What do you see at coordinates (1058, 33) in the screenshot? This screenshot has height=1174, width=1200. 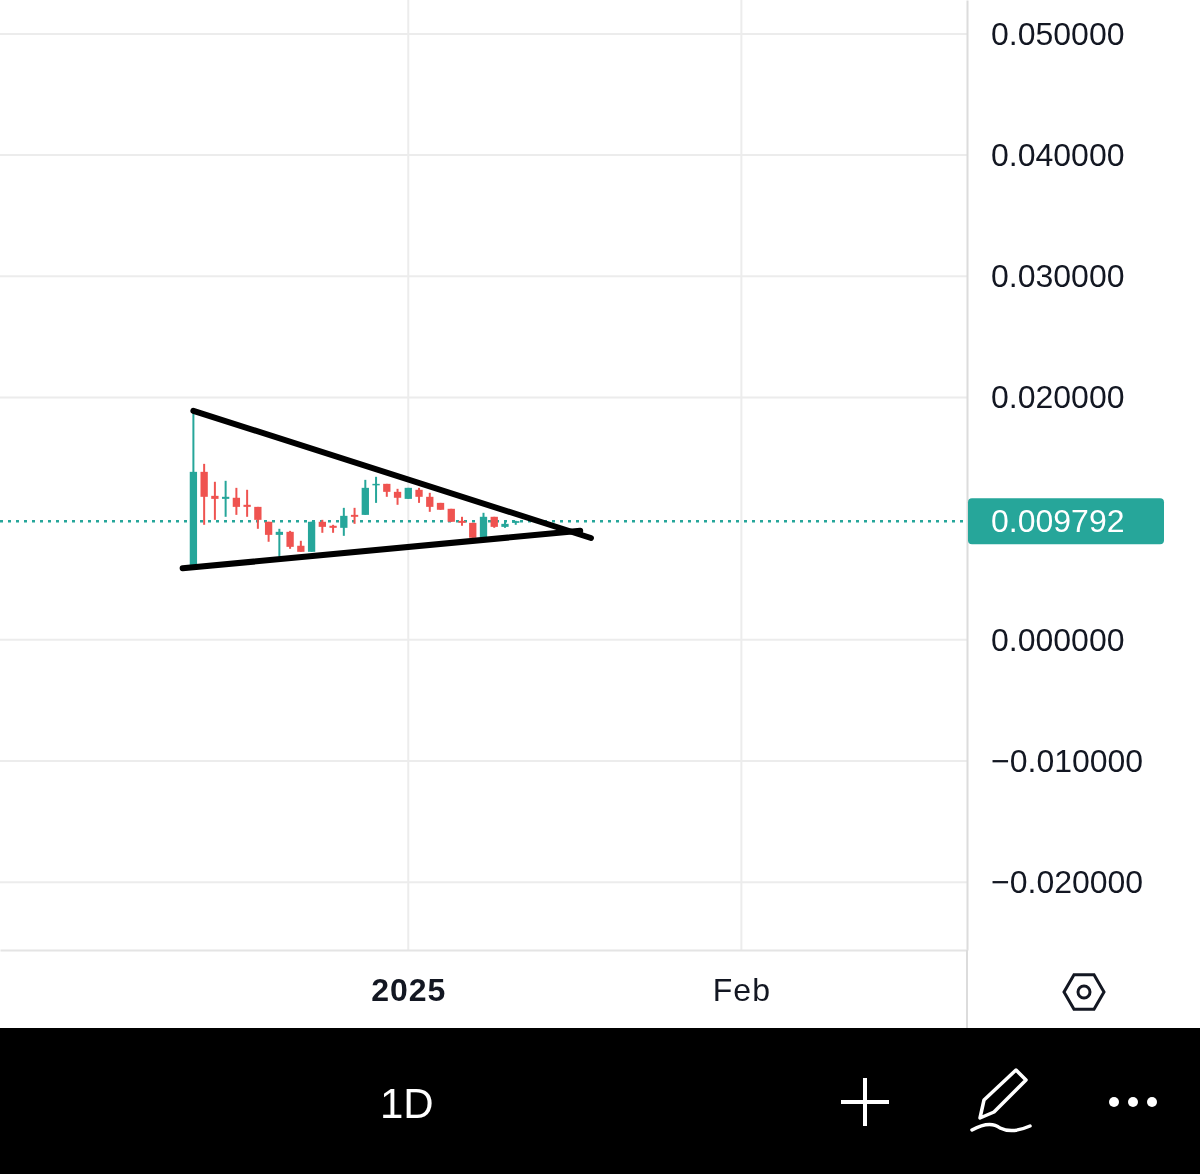 I see `y-tick-label: 0.050000` at bounding box center [1058, 33].